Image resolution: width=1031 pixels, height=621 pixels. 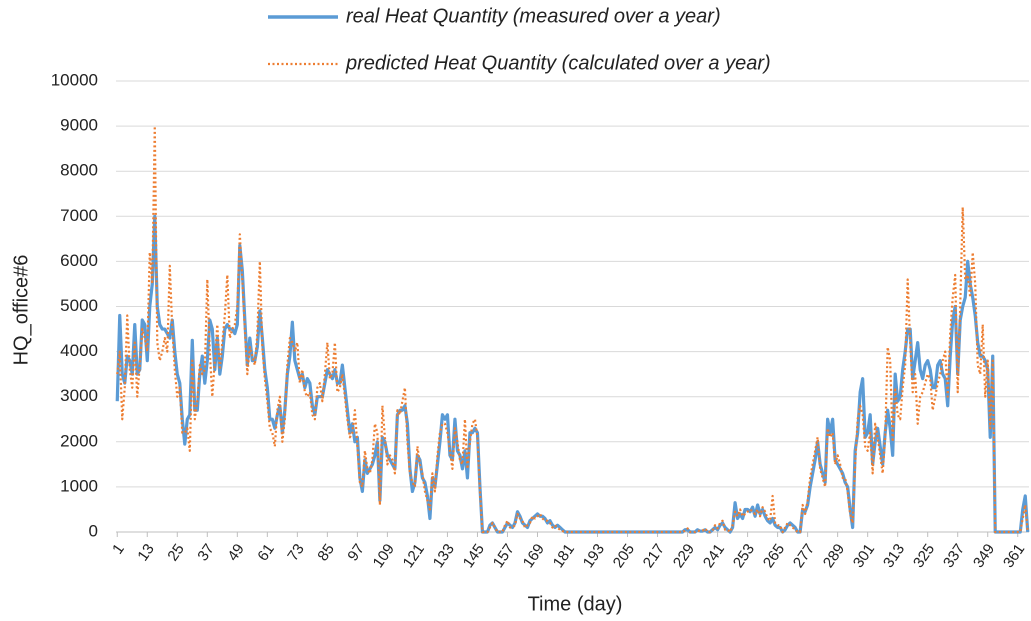 What do you see at coordinates (744, 556) in the screenshot?
I see `x-tick-label: 253` at bounding box center [744, 556].